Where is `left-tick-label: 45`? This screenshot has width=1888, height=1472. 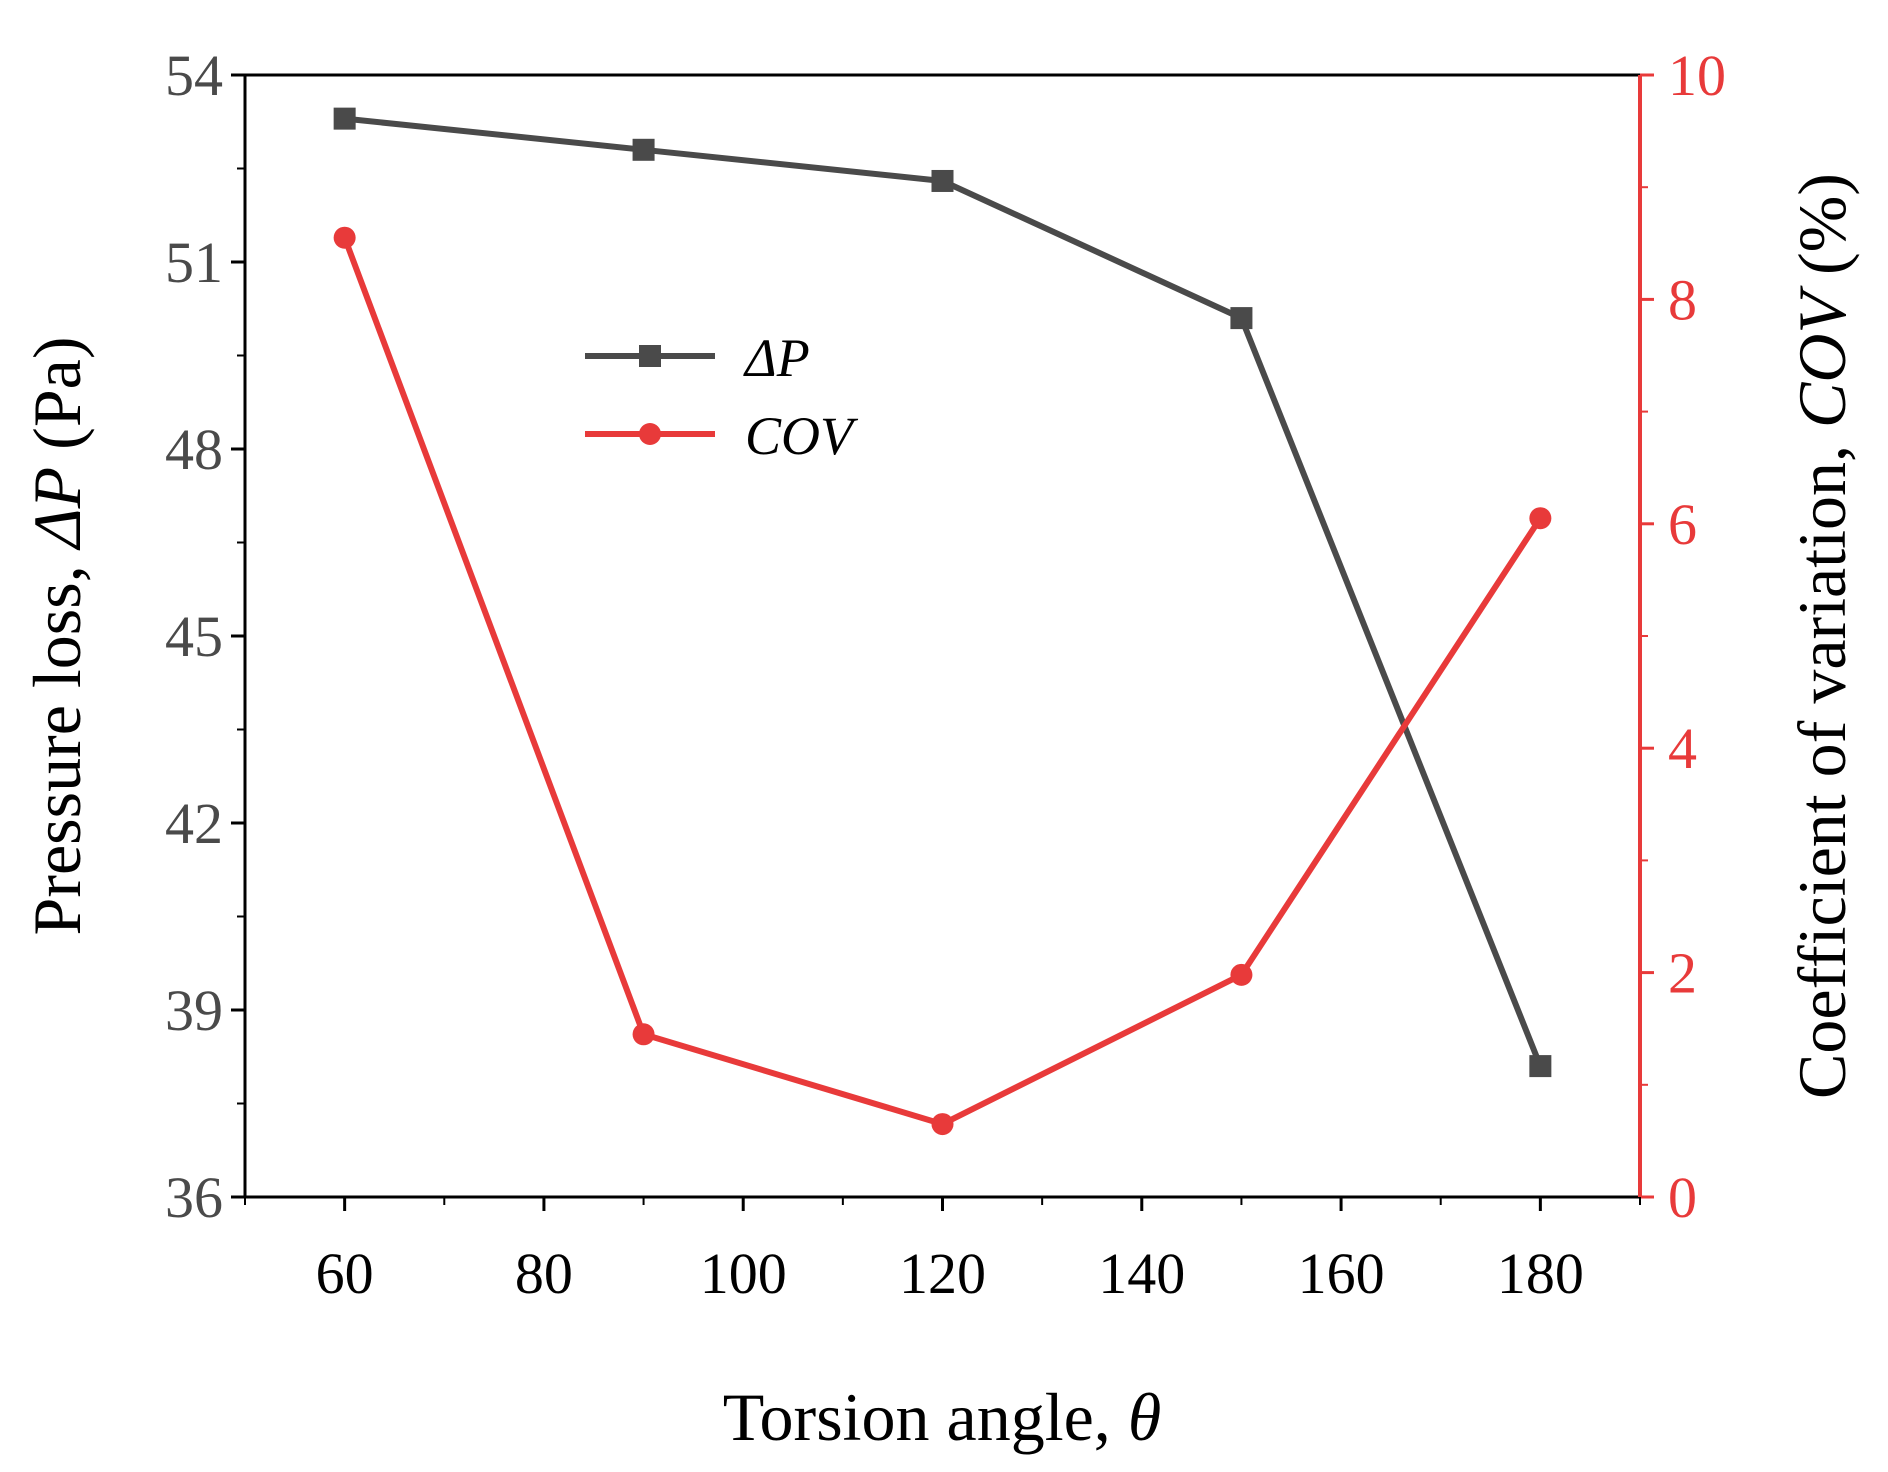
left-tick-label: 45 is located at coordinates (194, 636).